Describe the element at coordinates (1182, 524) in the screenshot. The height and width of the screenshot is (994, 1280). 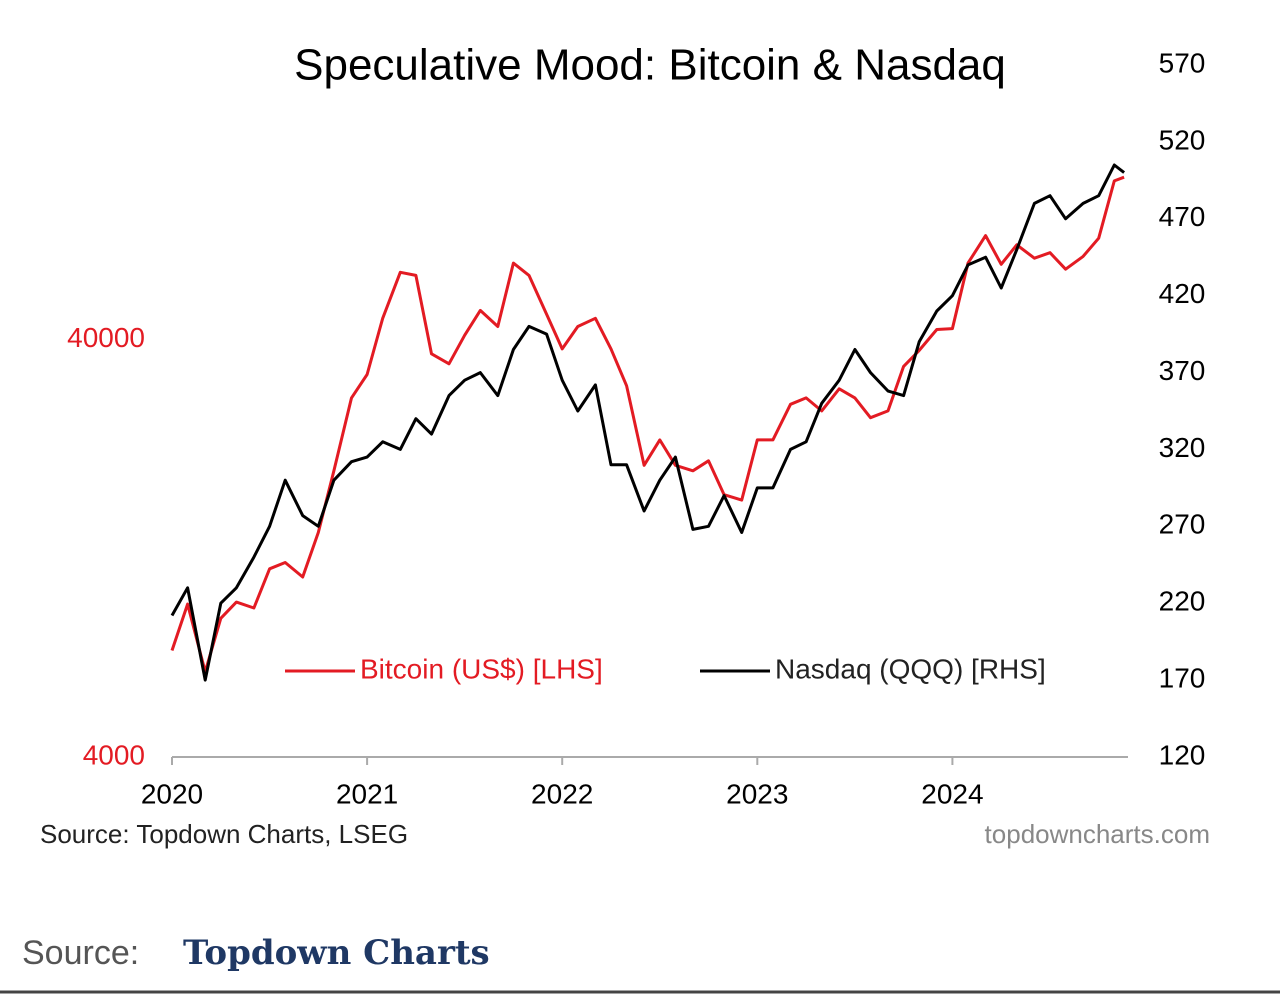
I see `y2-tick-label: 270` at that location.